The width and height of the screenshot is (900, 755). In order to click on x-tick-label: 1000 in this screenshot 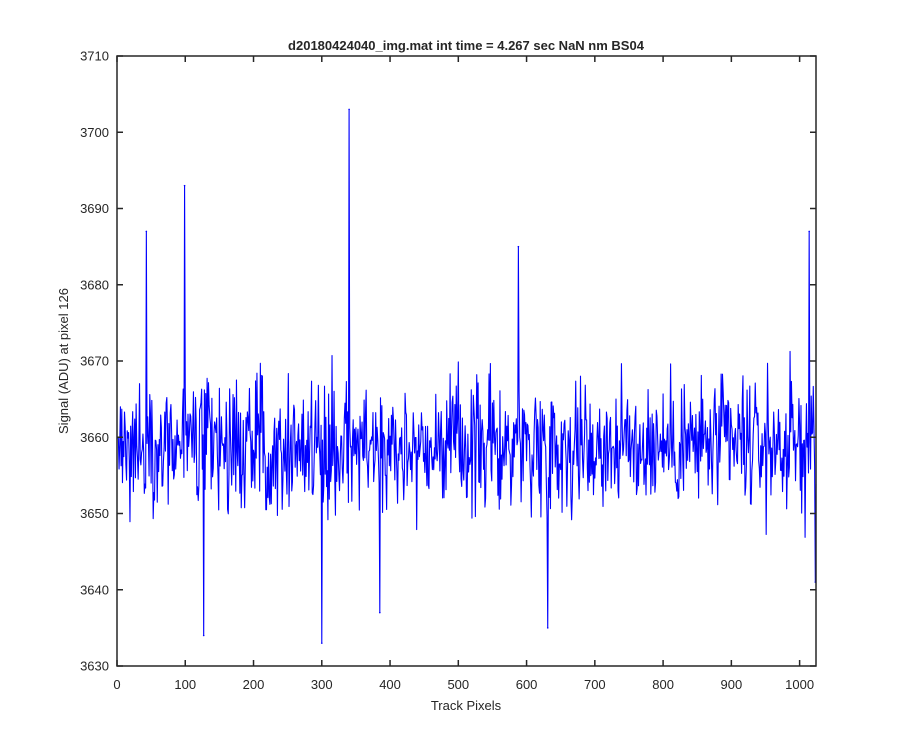, I will do `click(799, 684)`.